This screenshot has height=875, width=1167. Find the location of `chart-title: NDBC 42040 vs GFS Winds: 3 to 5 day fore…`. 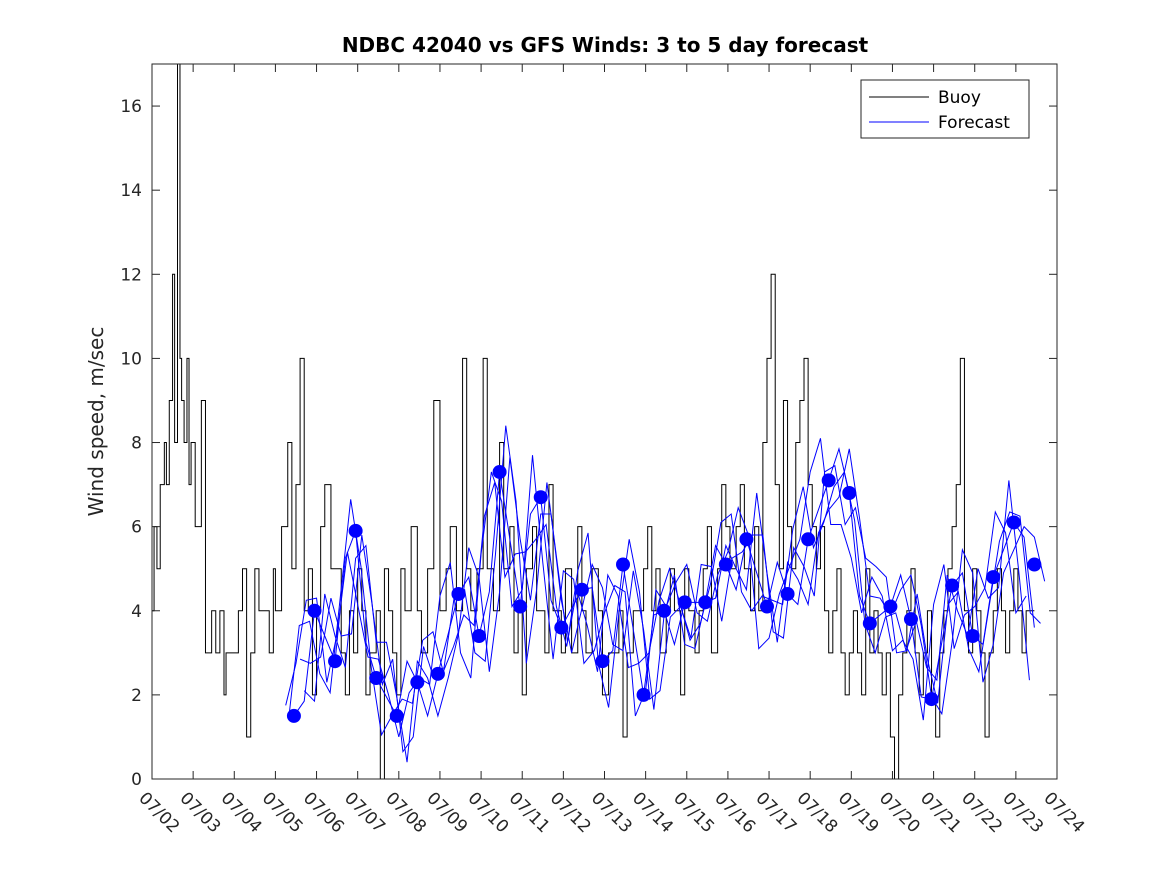

chart-title: NDBC 42040 vs GFS Winds: 3 to 5 day fore… is located at coordinates (605, 45).